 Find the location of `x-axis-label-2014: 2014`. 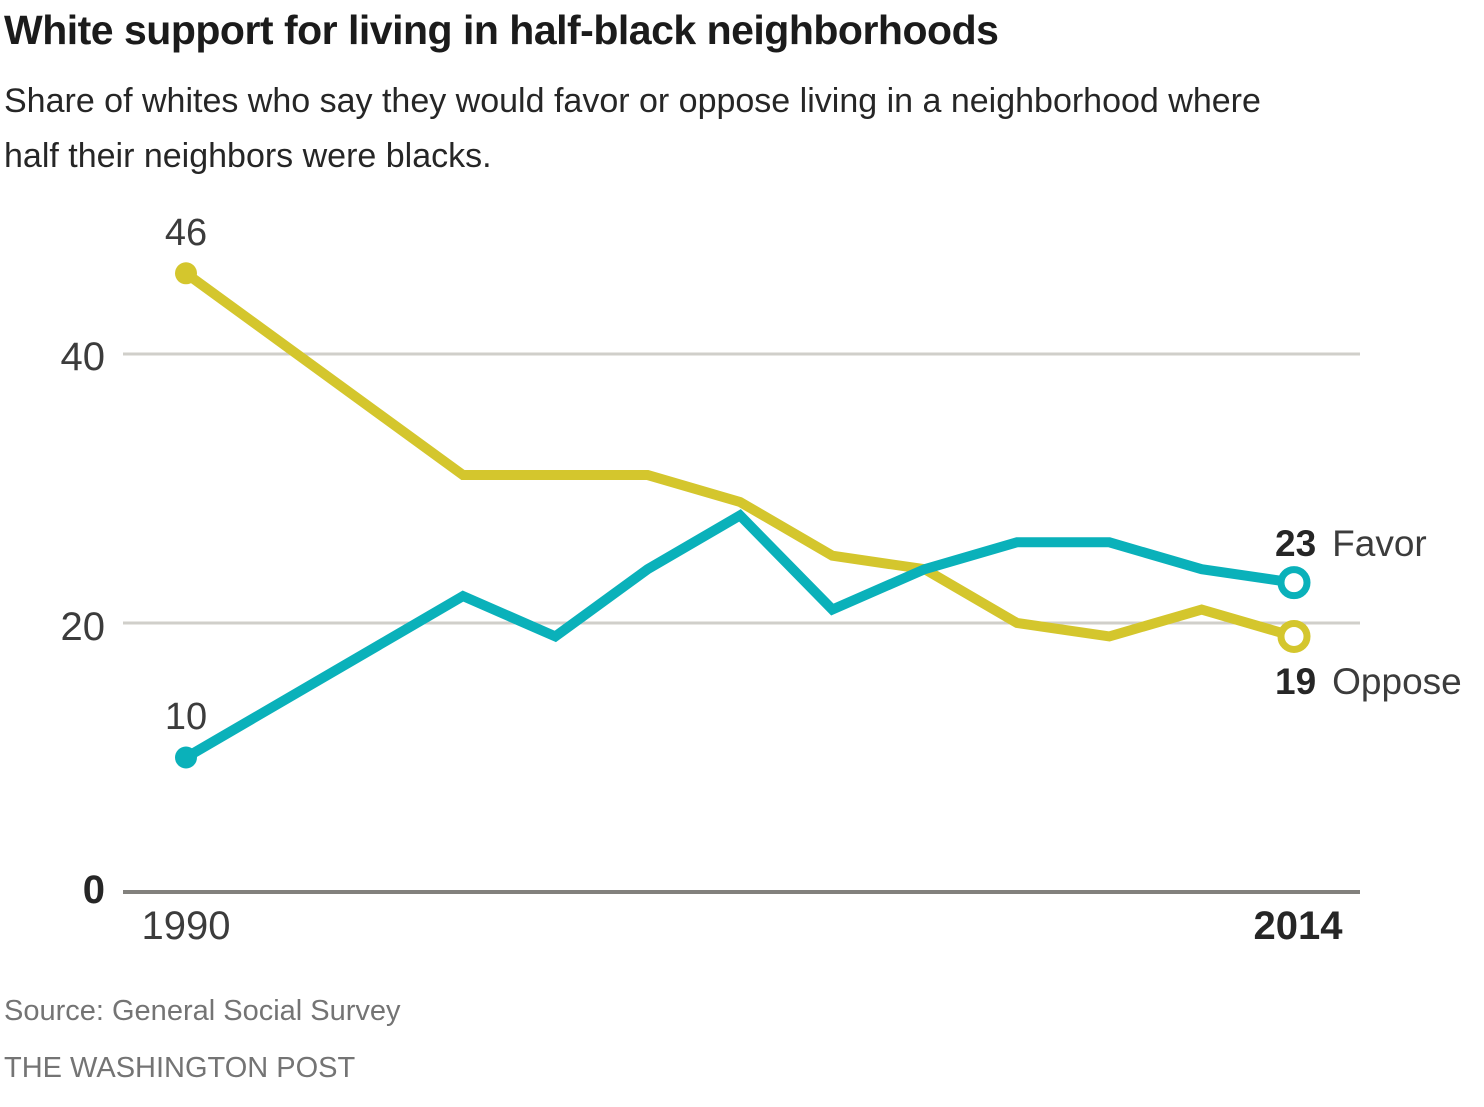

x-axis-label-2014: 2014 is located at coordinates (1298, 926).